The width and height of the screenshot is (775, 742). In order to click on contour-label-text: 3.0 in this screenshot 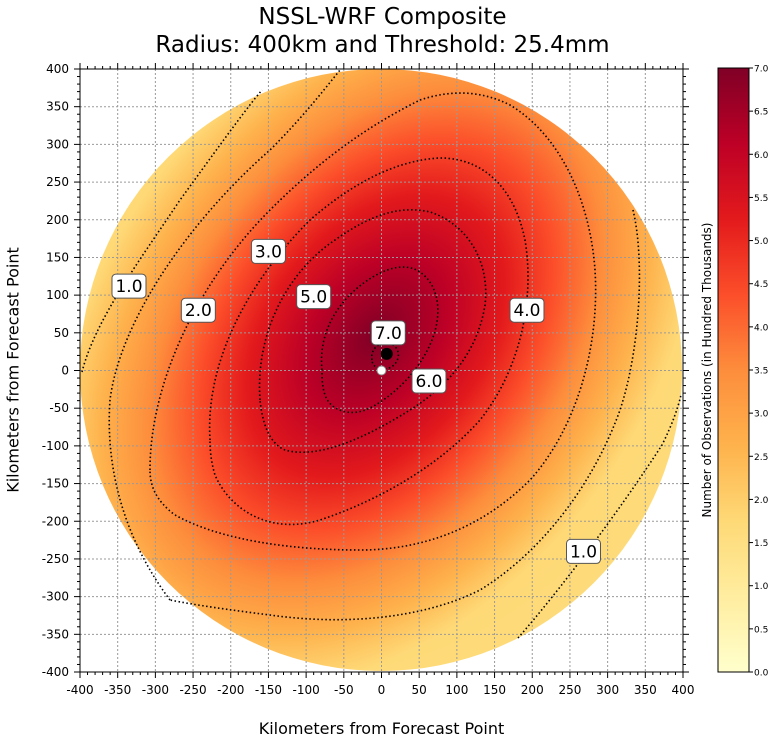, I will do `click(268, 252)`.